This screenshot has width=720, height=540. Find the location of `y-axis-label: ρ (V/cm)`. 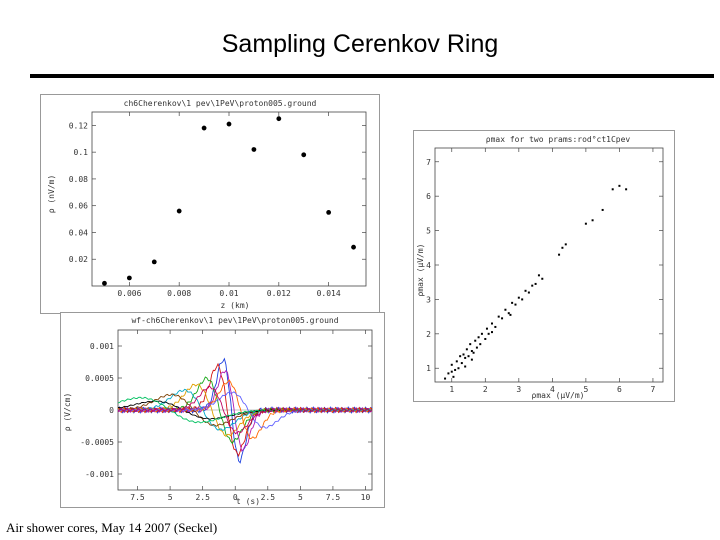

y-axis-label: ρ (V/cm) is located at coordinates (67, 412).